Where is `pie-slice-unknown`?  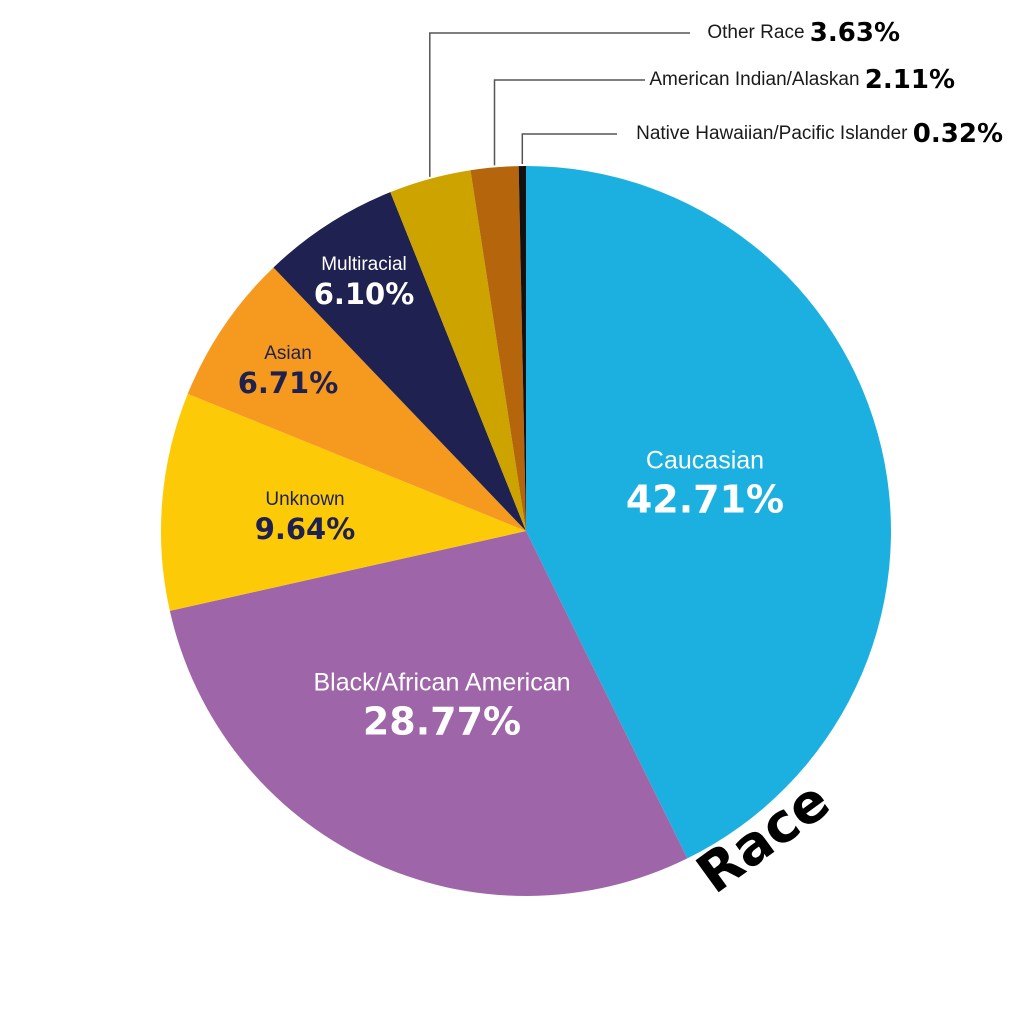 pie-slice-unknown is located at coordinates (343, 502).